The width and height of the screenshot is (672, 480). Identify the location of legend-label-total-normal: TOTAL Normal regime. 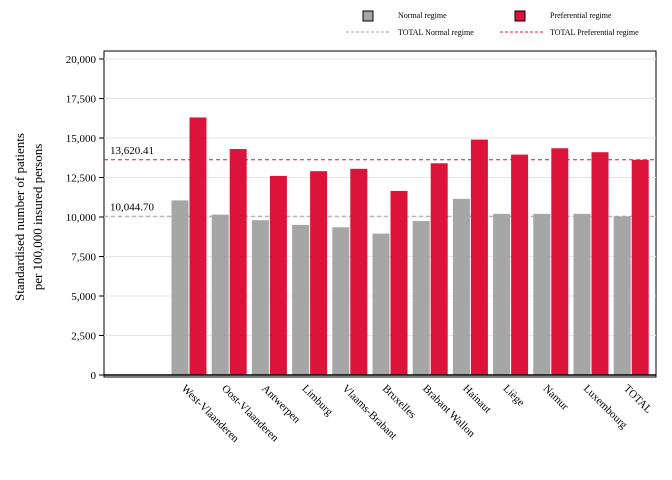
(436, 32).